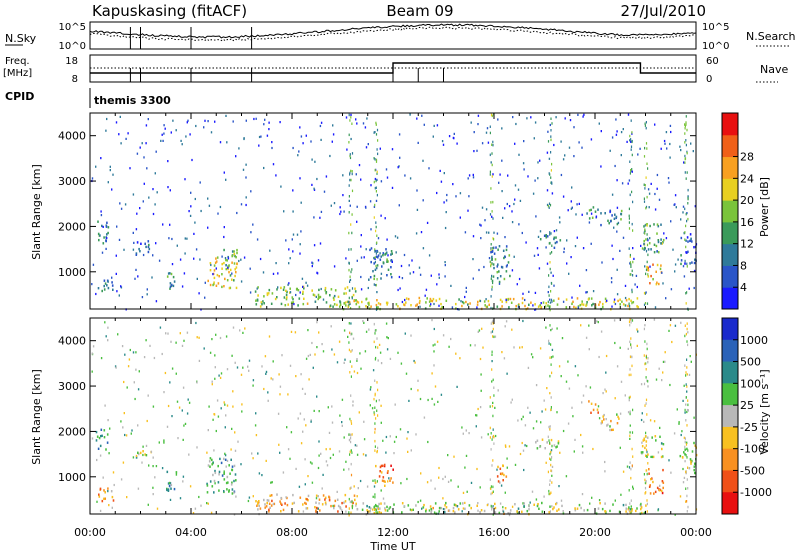  I want to click on power-colorbar-label: Power [dB], so click(764, 207).